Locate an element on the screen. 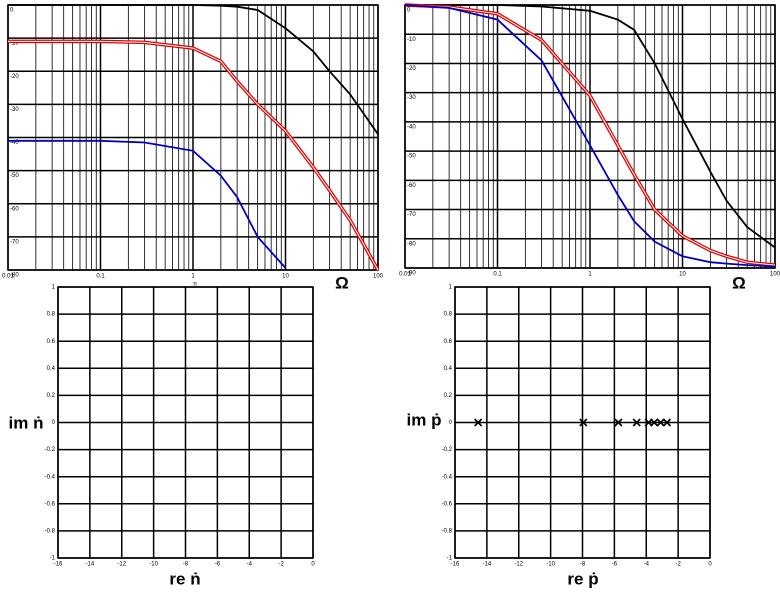 The width and height of the screenshot is (780, 593). y-axis-label: im ṅ is located at coordinates (26, 422).